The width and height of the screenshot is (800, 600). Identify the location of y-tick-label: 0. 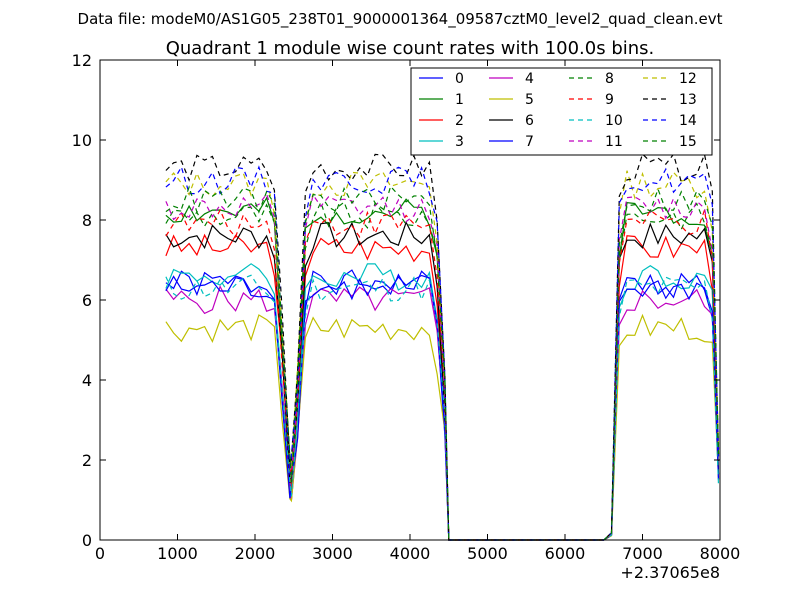
(87, 540).